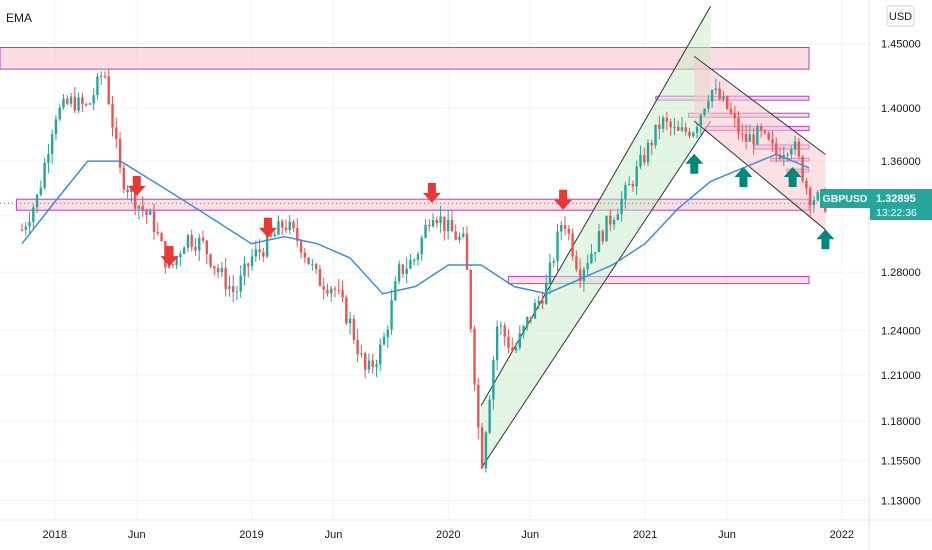 This screenshot has width=932, height=550. Describe the element at coordinates (19, 18) in the screenshot. I see `indicator-label: EMA` at that location.